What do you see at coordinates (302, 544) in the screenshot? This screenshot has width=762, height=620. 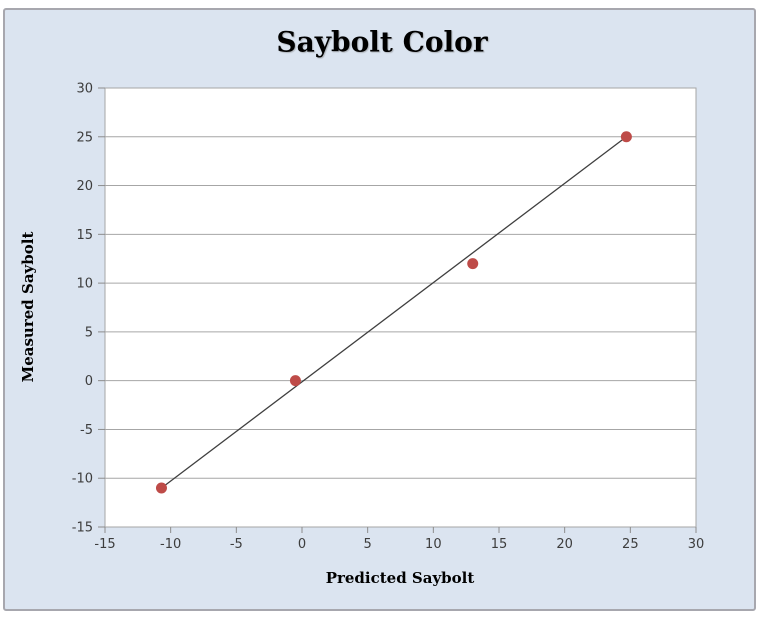 I see `x-tick-label: 0` at bounding box center [302, 544].